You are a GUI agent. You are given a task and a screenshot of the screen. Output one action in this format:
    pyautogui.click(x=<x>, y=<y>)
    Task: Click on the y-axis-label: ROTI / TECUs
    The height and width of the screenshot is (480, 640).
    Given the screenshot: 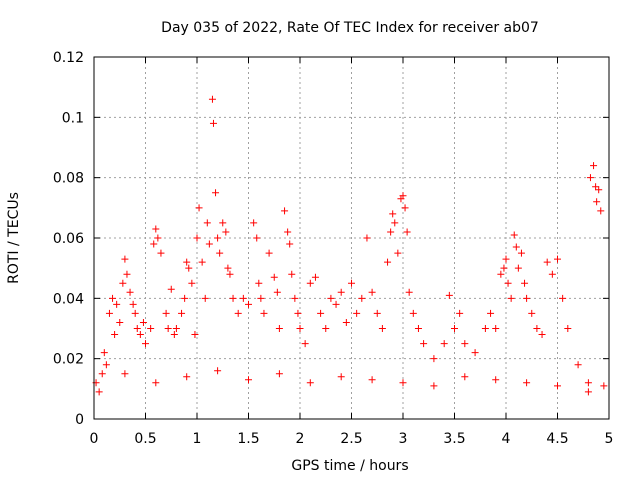 What is the action you would take?
    pyautogui.click(x=14, y=238)
    